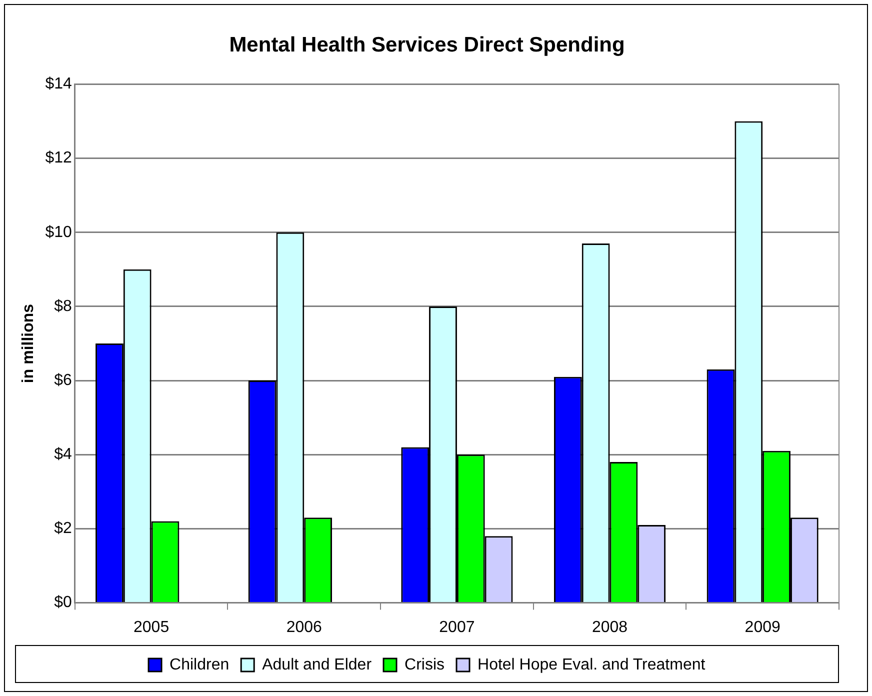 This screenshot has width=872, height=696. Describe the element at coordinates (317, 665) in the screenshot. I see `legend-label: Adult and Elder` at that location.